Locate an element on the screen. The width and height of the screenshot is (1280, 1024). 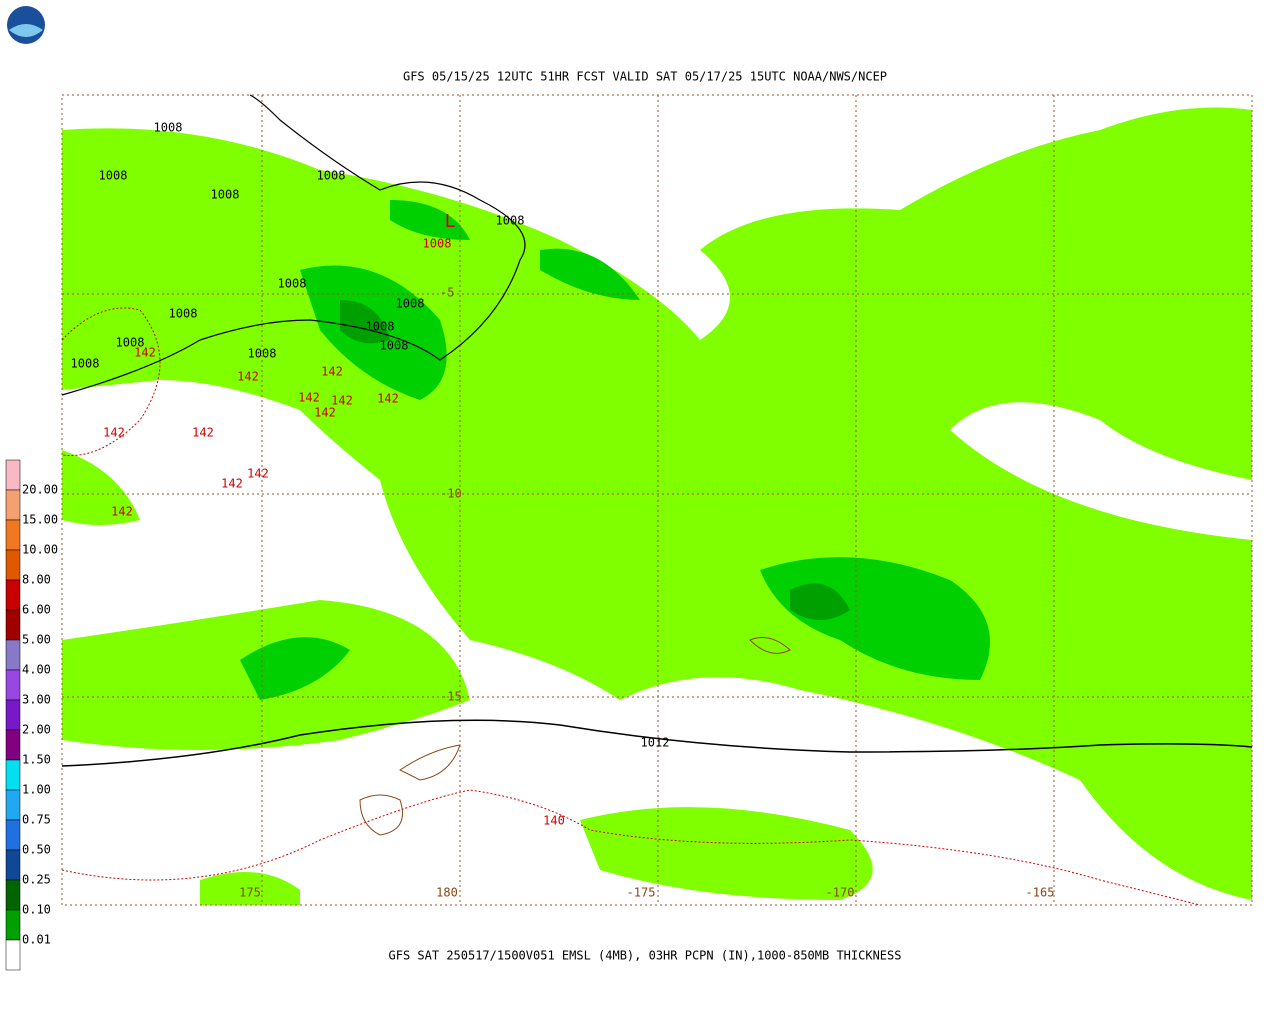
legend-label: 10.00 is located at coordinates (40, 550).